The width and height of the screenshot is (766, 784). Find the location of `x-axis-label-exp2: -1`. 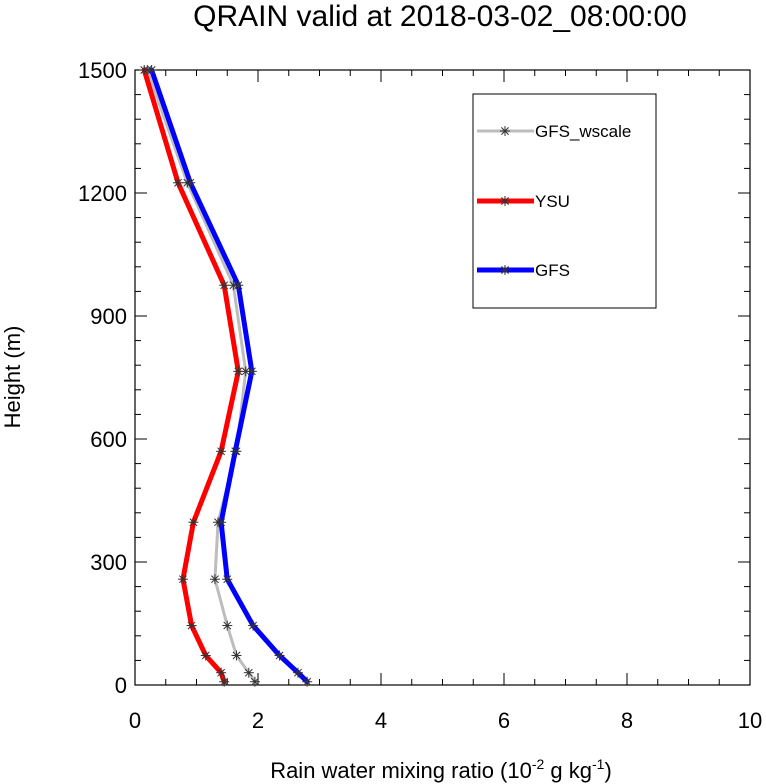

x-axis-label-exp2: -1 is located at coordinates (598, 764).